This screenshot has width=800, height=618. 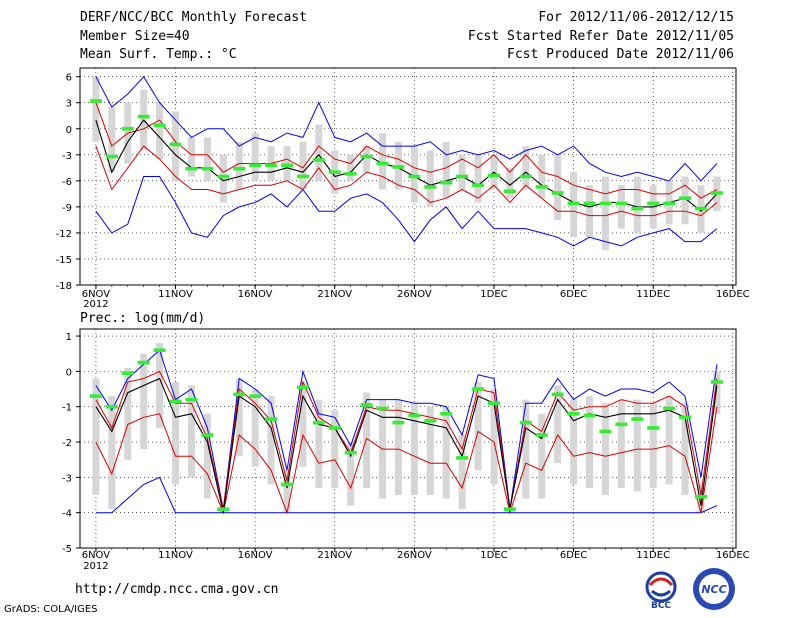 I want to click on forecast-period: For 2012/11/06-2012/12/15, so click(x=636, y=17).